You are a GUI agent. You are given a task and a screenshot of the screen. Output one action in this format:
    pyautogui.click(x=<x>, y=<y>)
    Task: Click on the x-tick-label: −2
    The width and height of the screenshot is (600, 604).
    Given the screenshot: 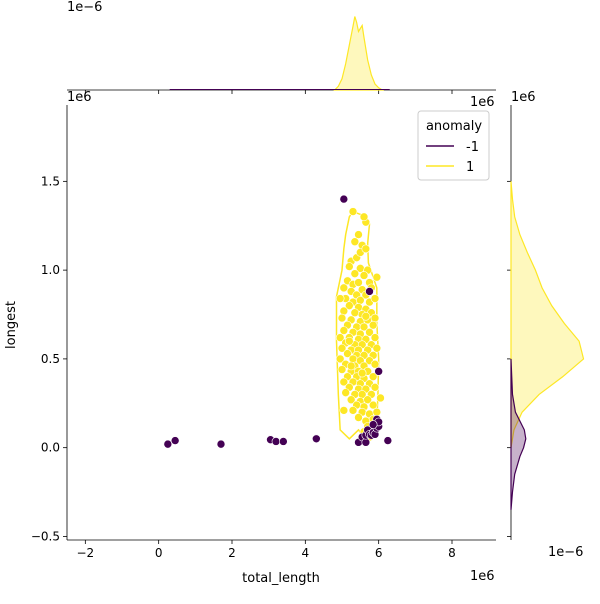 What is the action you would take?
    pyautogui.click(x=85, y=553)
    